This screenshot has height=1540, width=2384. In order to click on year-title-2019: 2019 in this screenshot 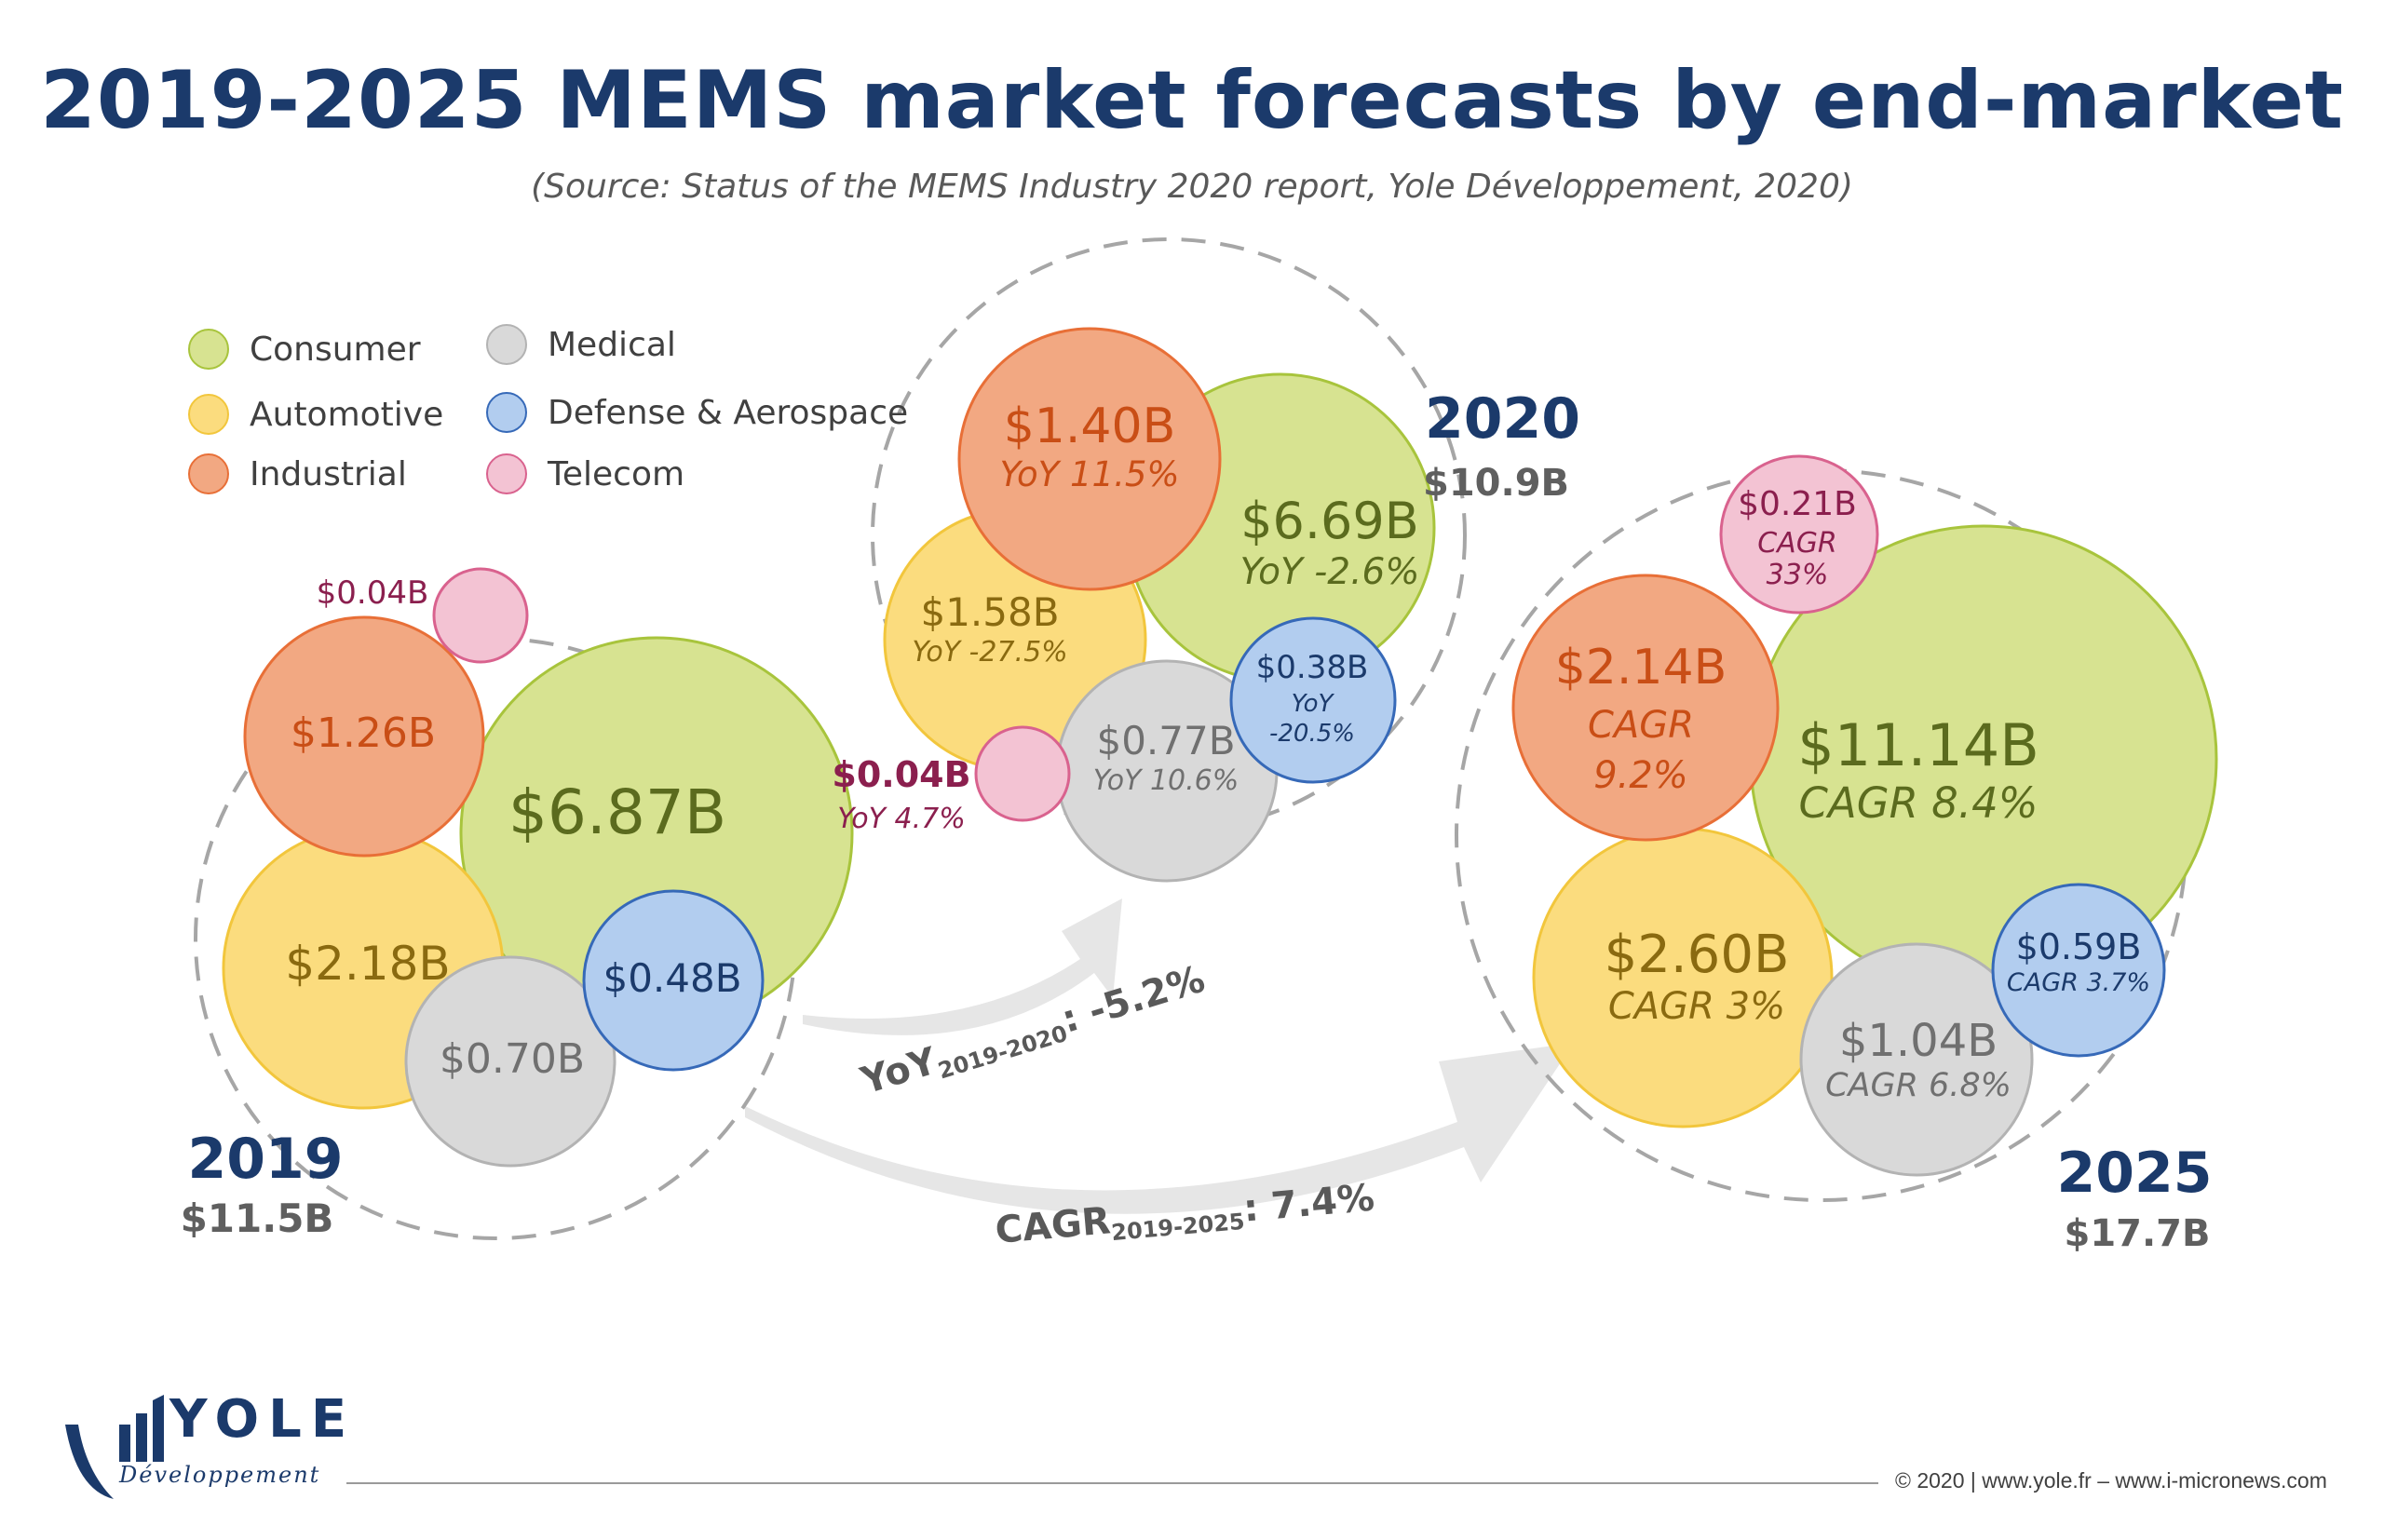, I will do `click(266, 1159)`.